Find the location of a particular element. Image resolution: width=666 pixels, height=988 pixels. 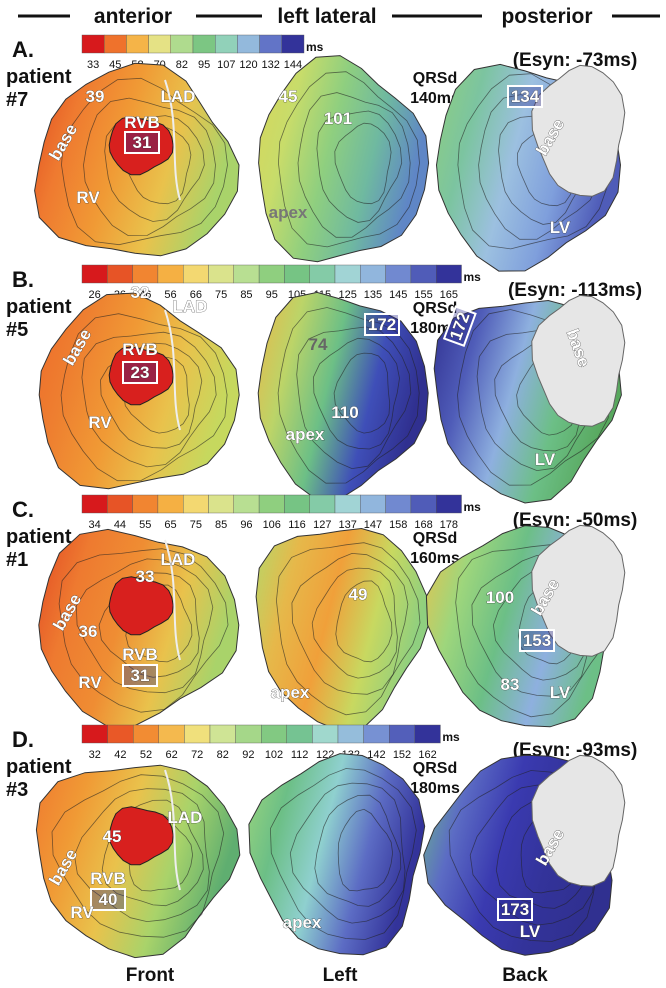

panel-letter: C. is located at coordinates (23, 509).